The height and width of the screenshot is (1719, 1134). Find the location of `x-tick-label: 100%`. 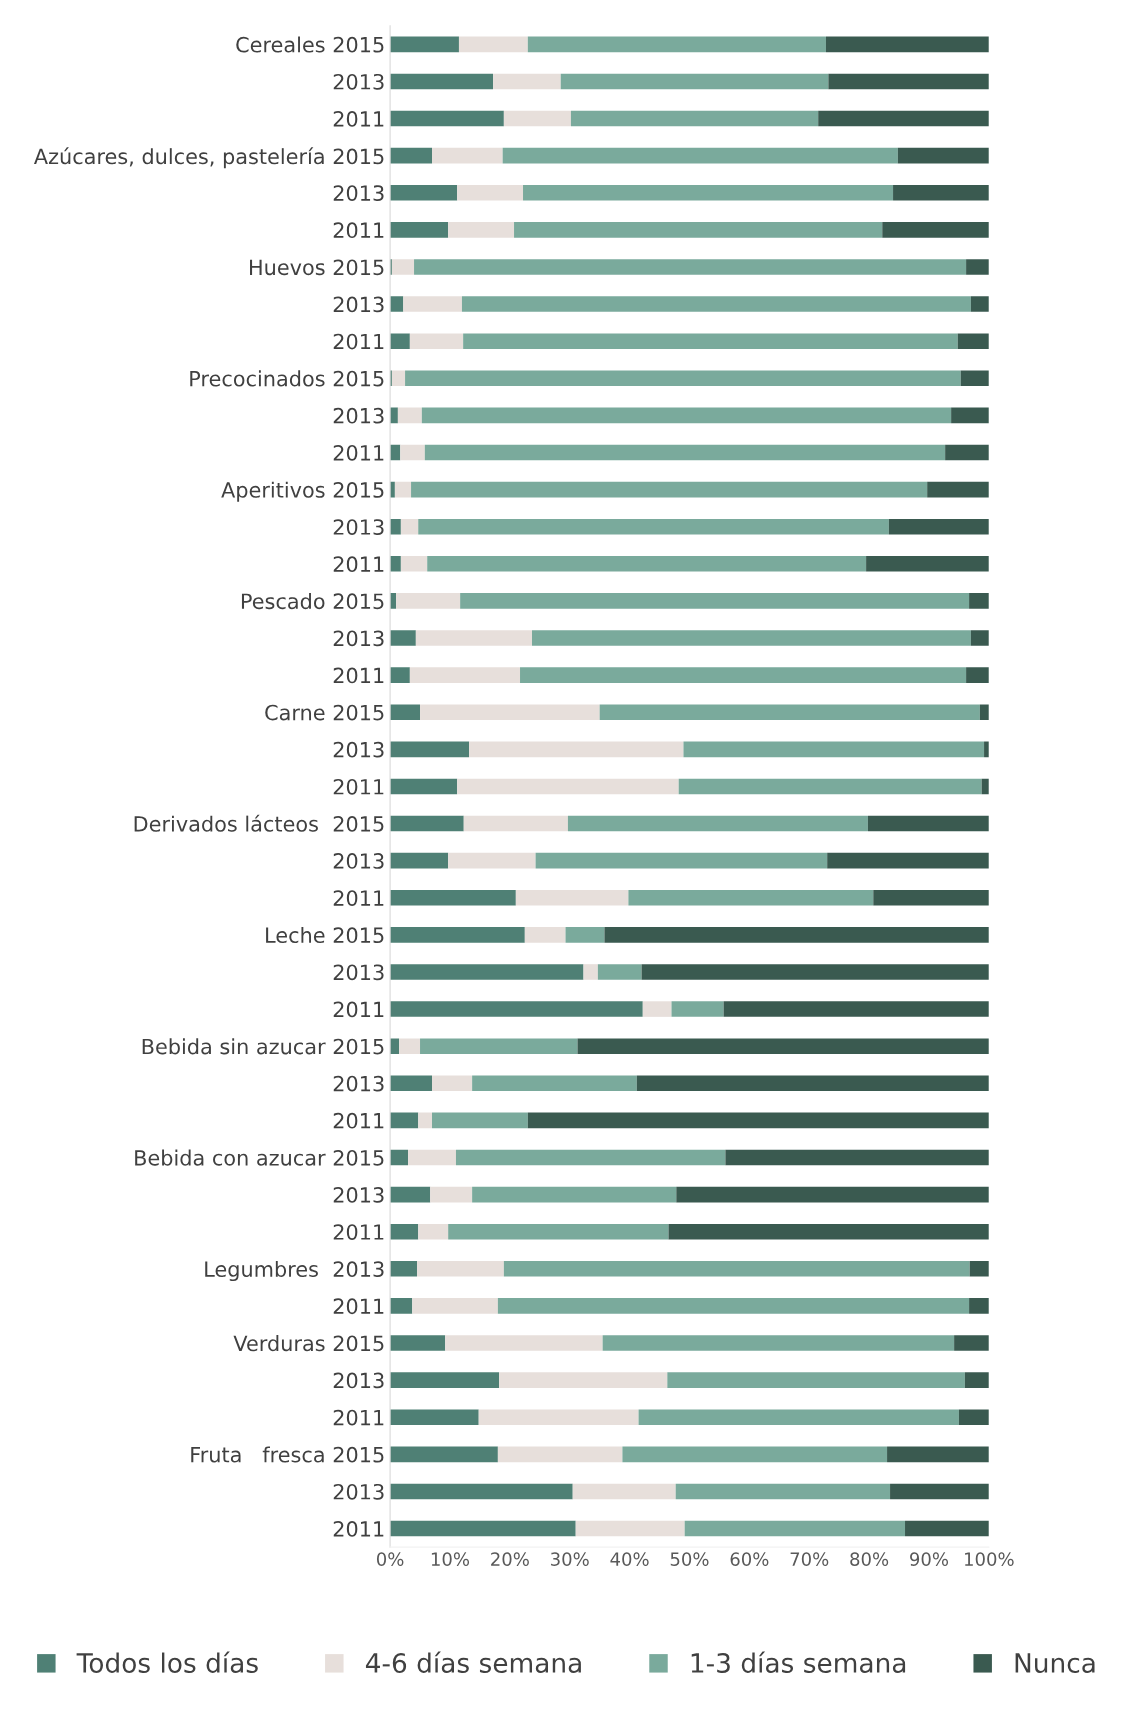

x-tick-label: 100% is located at coordinates (989, 1559).